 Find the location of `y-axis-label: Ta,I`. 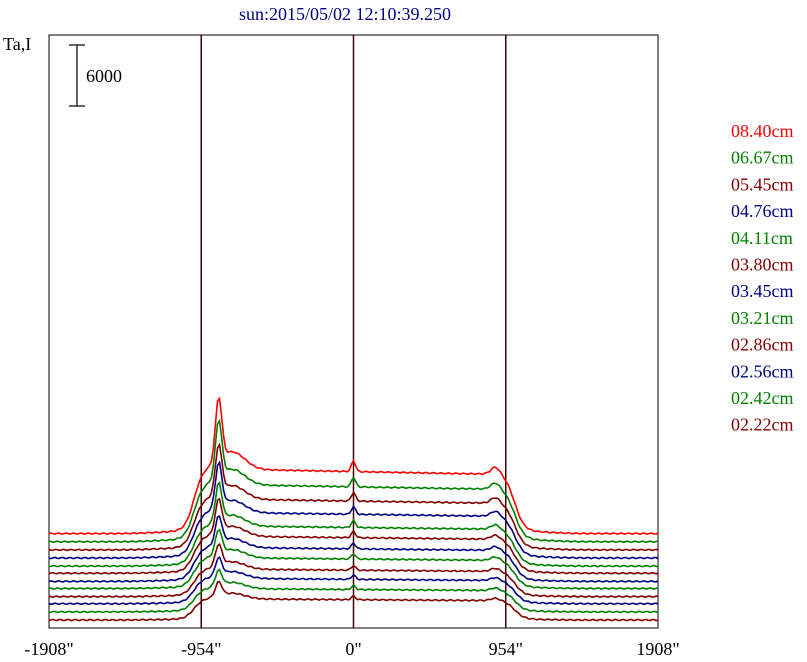

y-axis-label: Ta,I is located at coordinates (17, 44).